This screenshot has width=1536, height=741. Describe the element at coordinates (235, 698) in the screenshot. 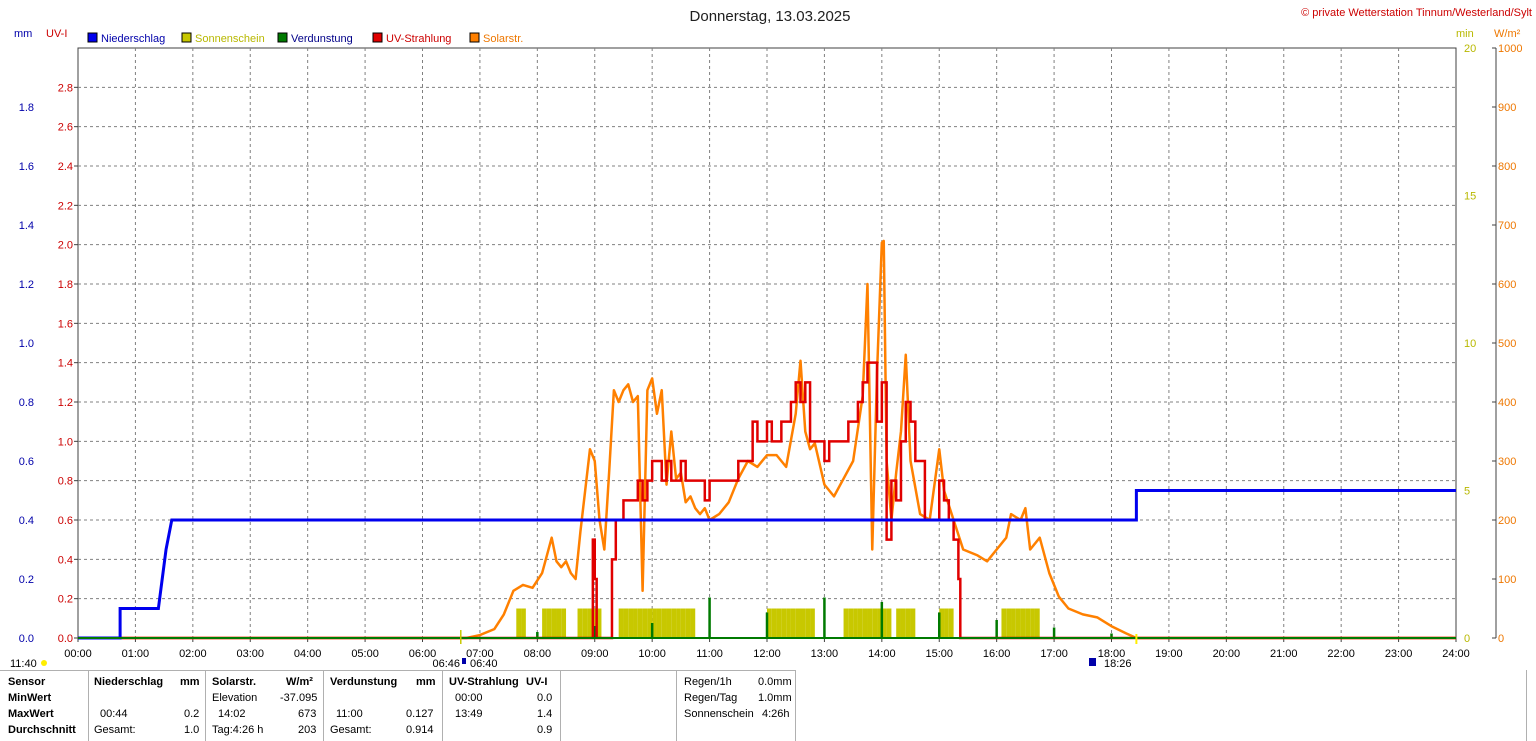

I see `stats-solar-min-label: Elevation` at that location.